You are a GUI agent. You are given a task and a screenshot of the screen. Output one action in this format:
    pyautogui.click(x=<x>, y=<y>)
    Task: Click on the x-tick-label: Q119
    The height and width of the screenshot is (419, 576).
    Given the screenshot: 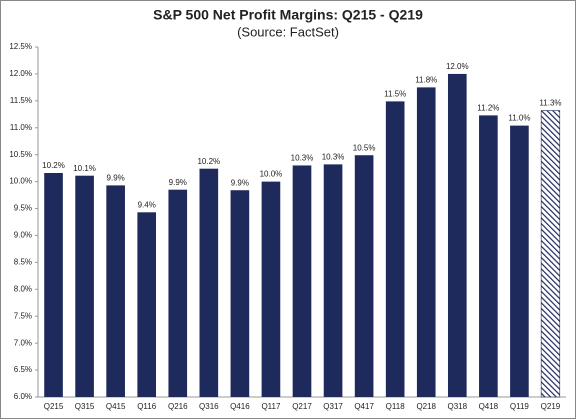 What is the action you would take?
    pyautogui.click(x=520, y=406)
    